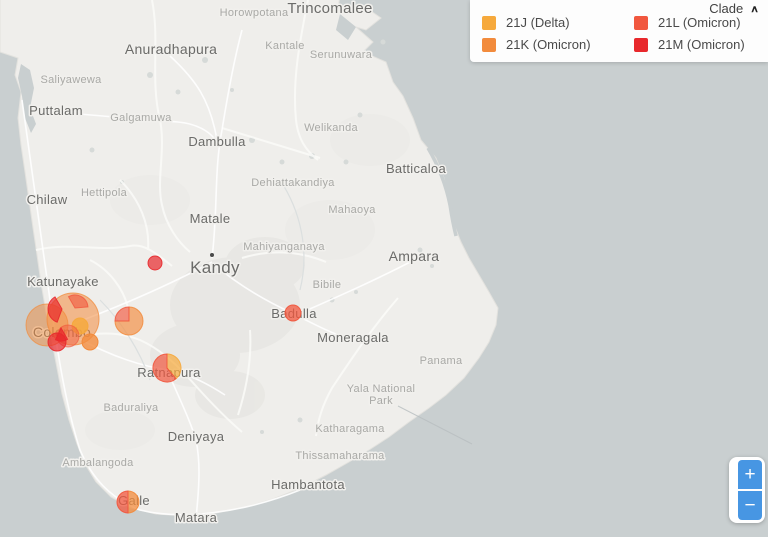 The height and width of the screenshot is (537, 768). What do you see at coordinates (196, 436) in the screenshot?
I see `map-label: Deniyaya` at bounding box center [196, 436].